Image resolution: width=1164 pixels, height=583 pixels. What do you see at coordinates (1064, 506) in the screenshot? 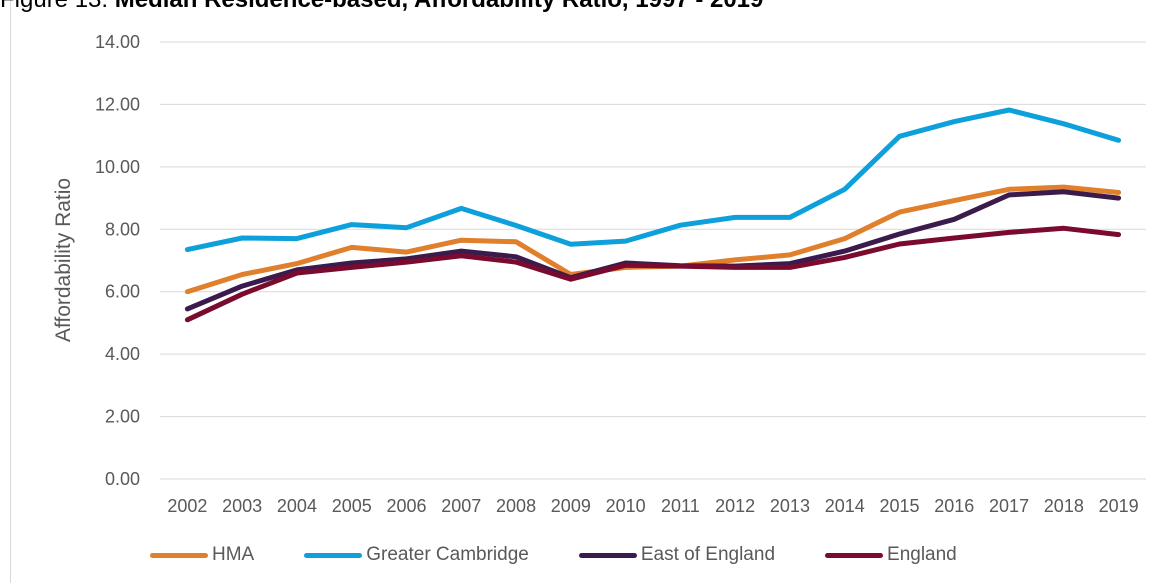
I see `x-tick-label: 2018` at bounding box center [1064, 506].